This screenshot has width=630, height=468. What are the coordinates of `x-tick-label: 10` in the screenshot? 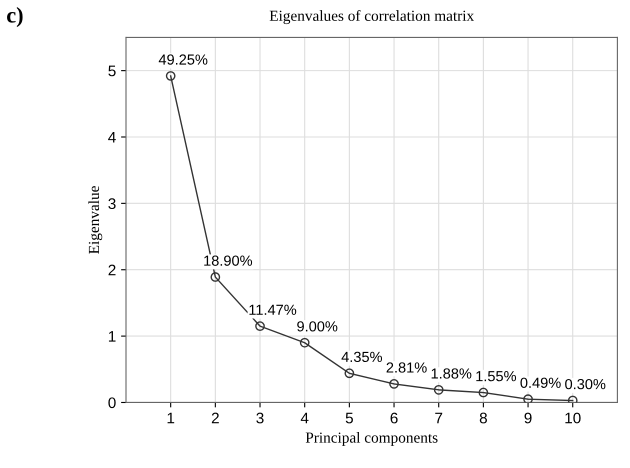 It's located at (573, 418).